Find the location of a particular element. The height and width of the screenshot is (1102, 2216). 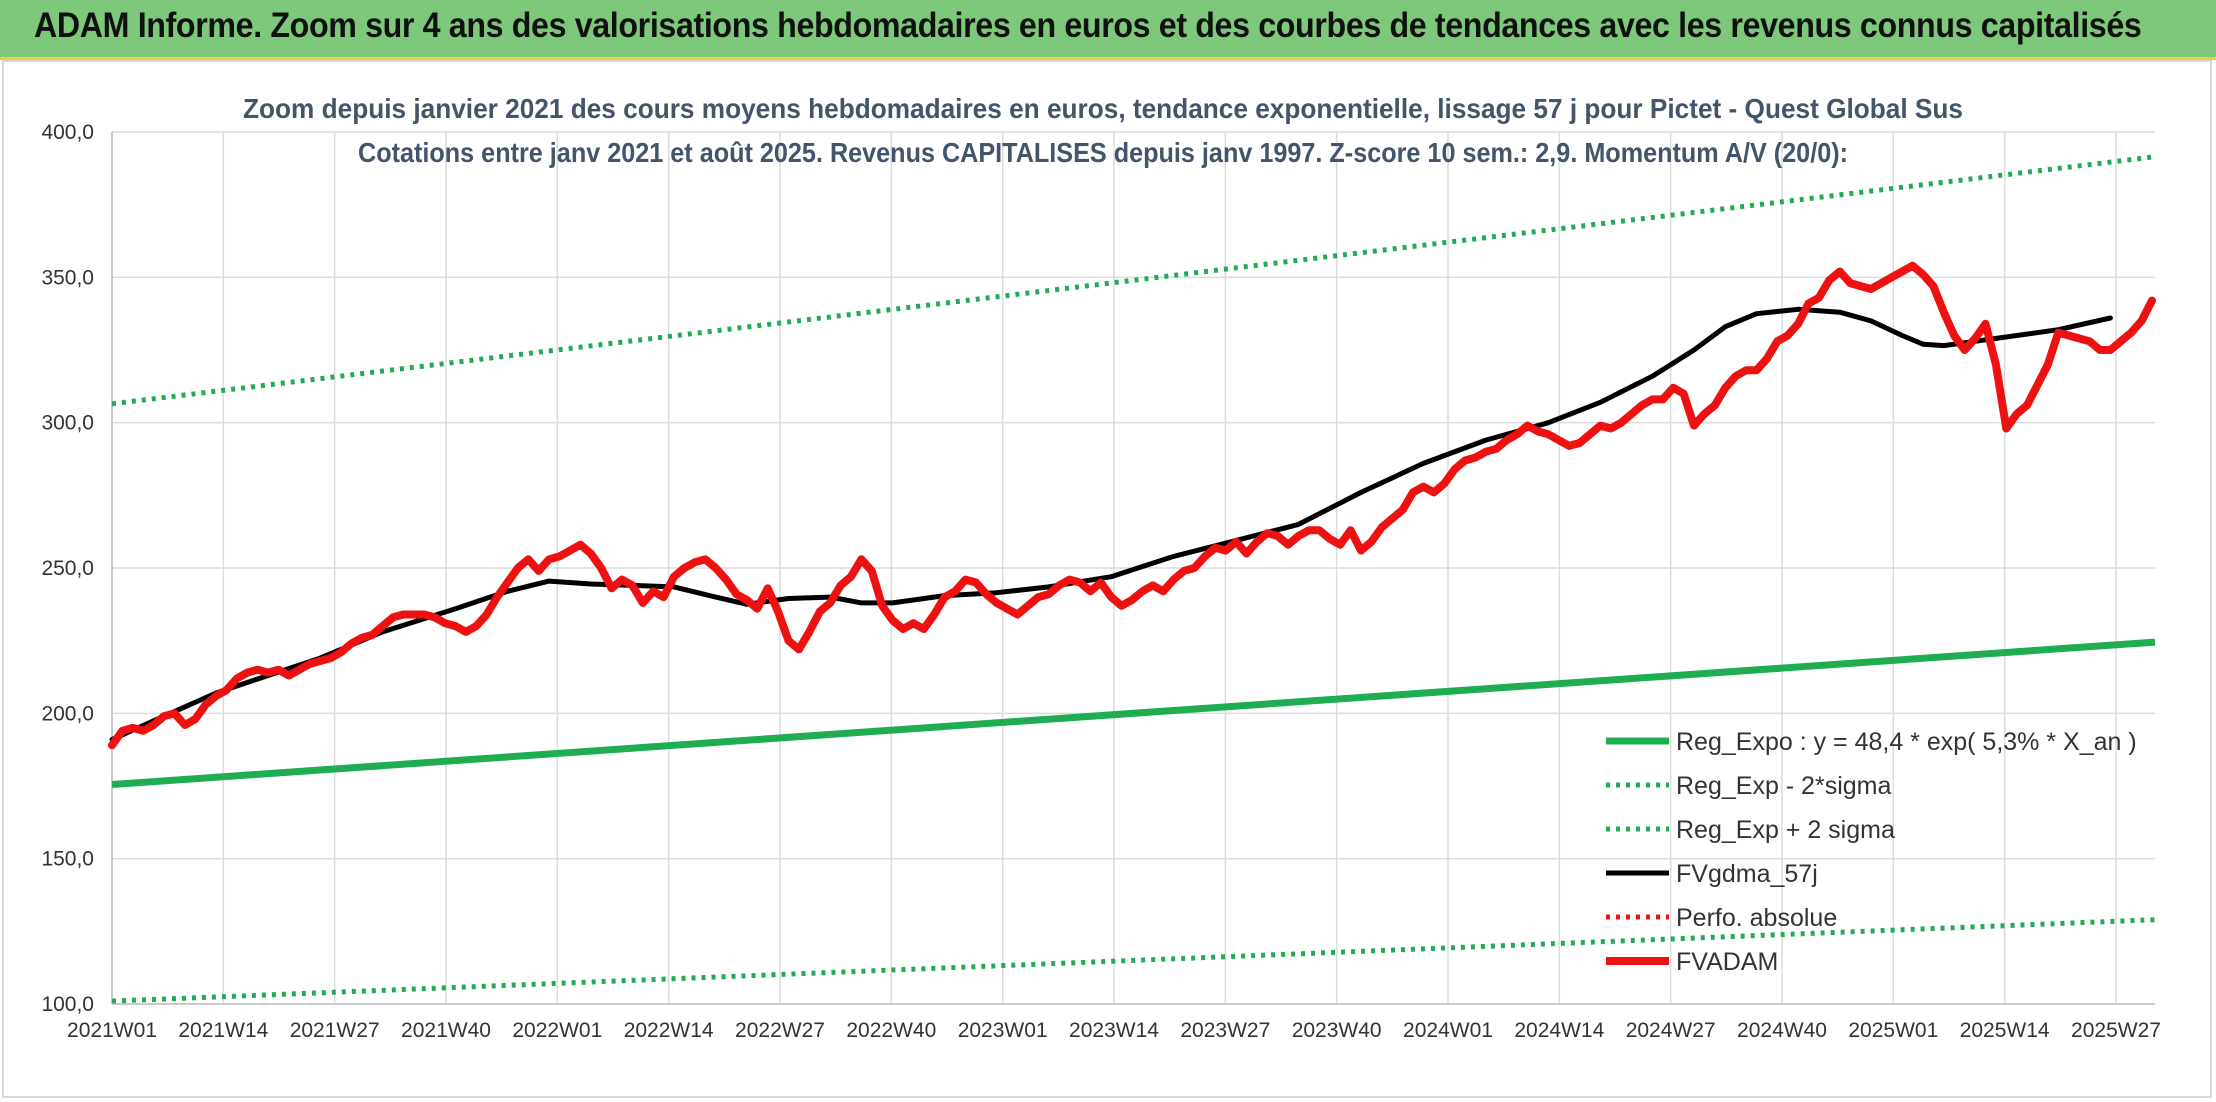

x-tick-label: 2024W01 is located at coordinates (1448, 1030).